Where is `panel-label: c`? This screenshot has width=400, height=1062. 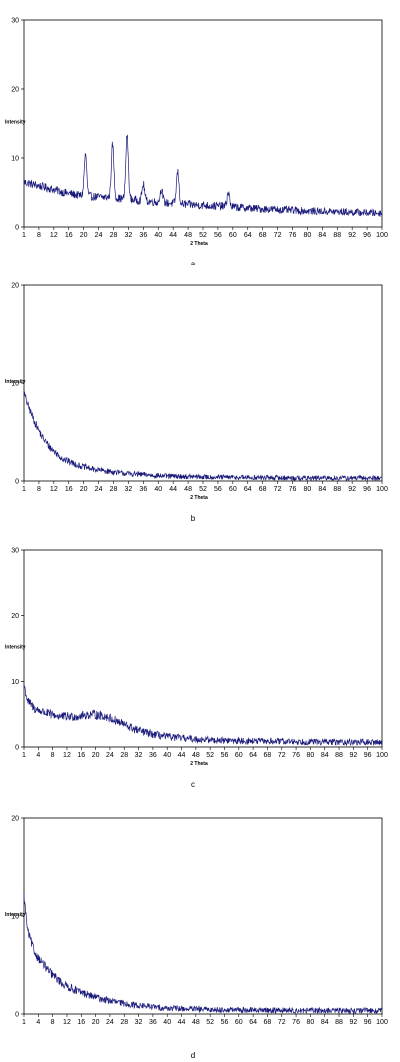 panel-label: c is located at coordinates (193, 784).